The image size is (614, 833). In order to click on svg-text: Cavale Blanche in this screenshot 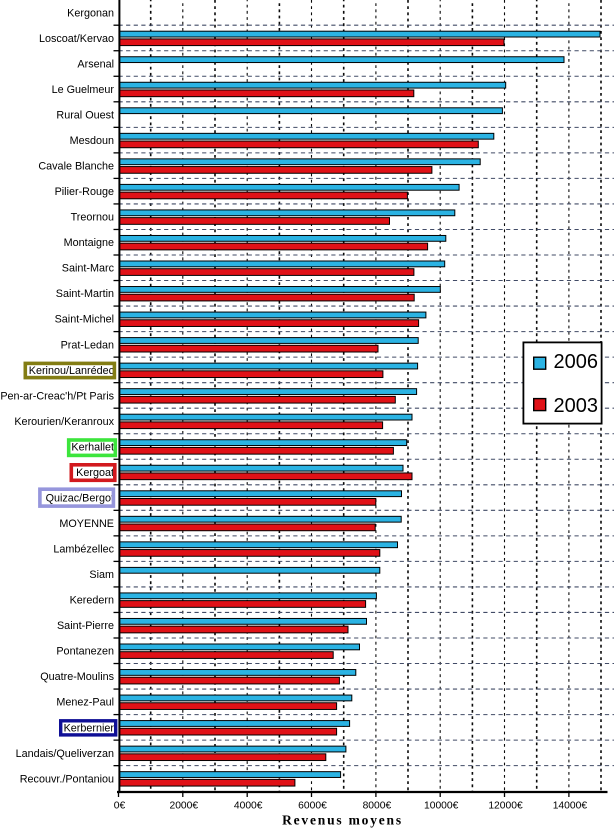, I will do `click(76, 167)`.